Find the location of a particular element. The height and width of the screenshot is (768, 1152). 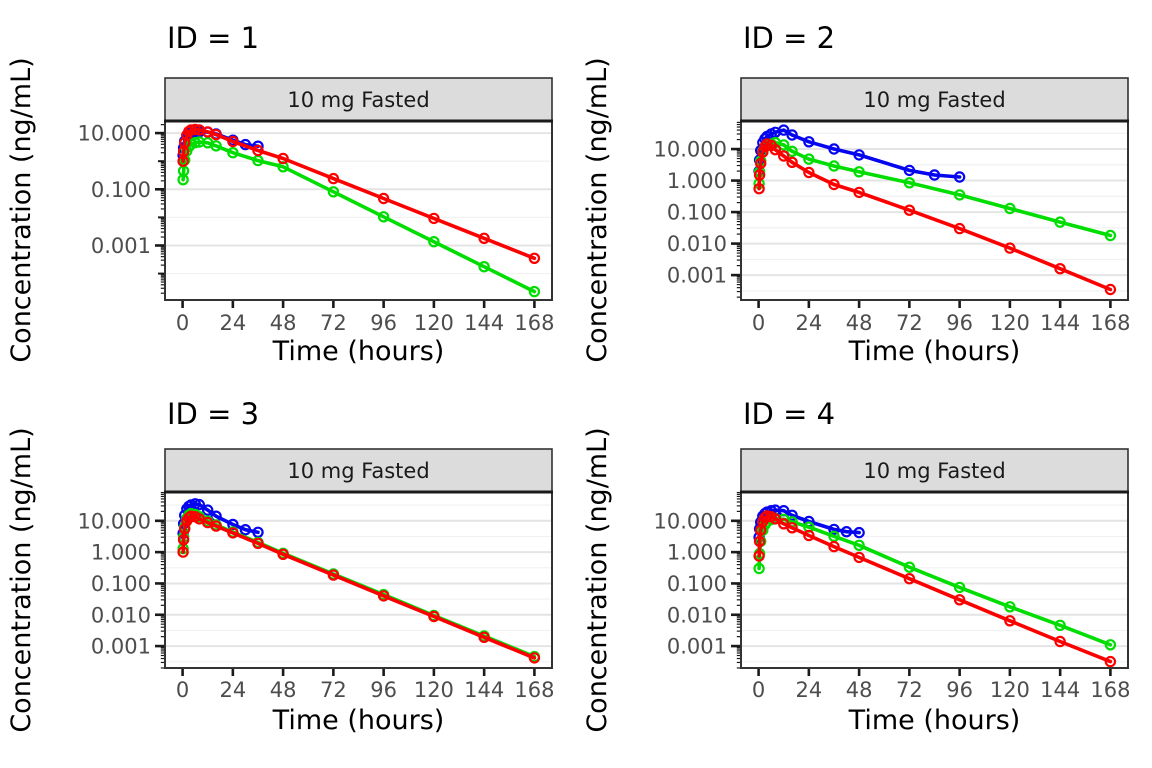

x-axis-ticks is located at coordinates (934, 672).